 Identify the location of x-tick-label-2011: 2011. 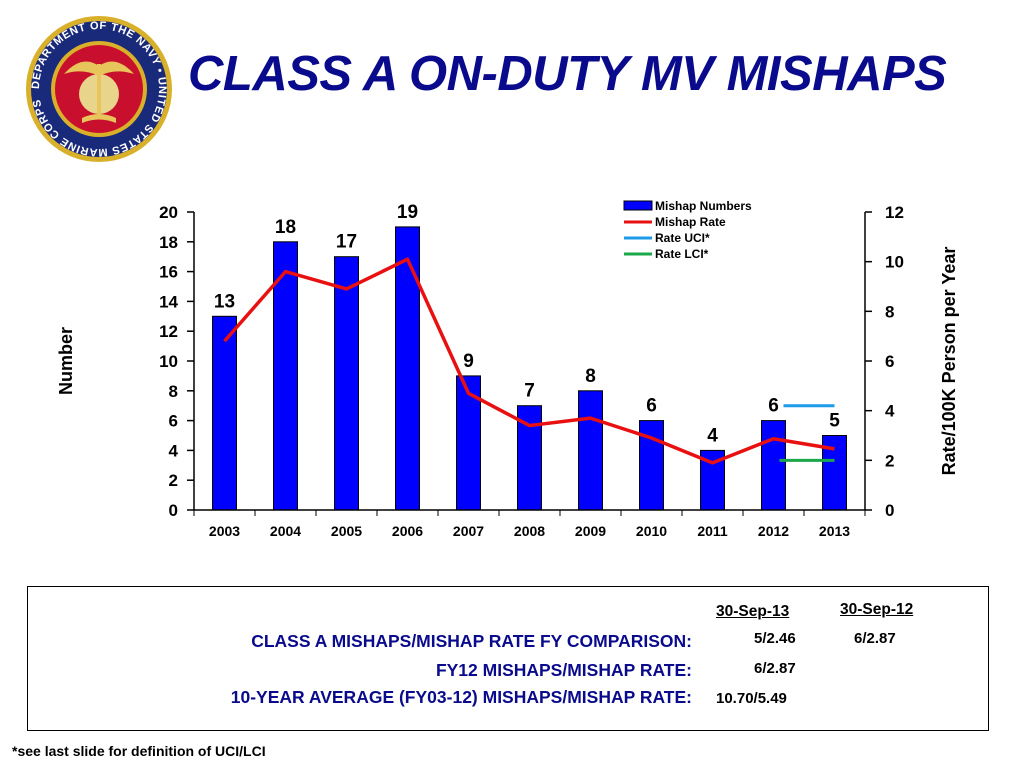
(712, 531).